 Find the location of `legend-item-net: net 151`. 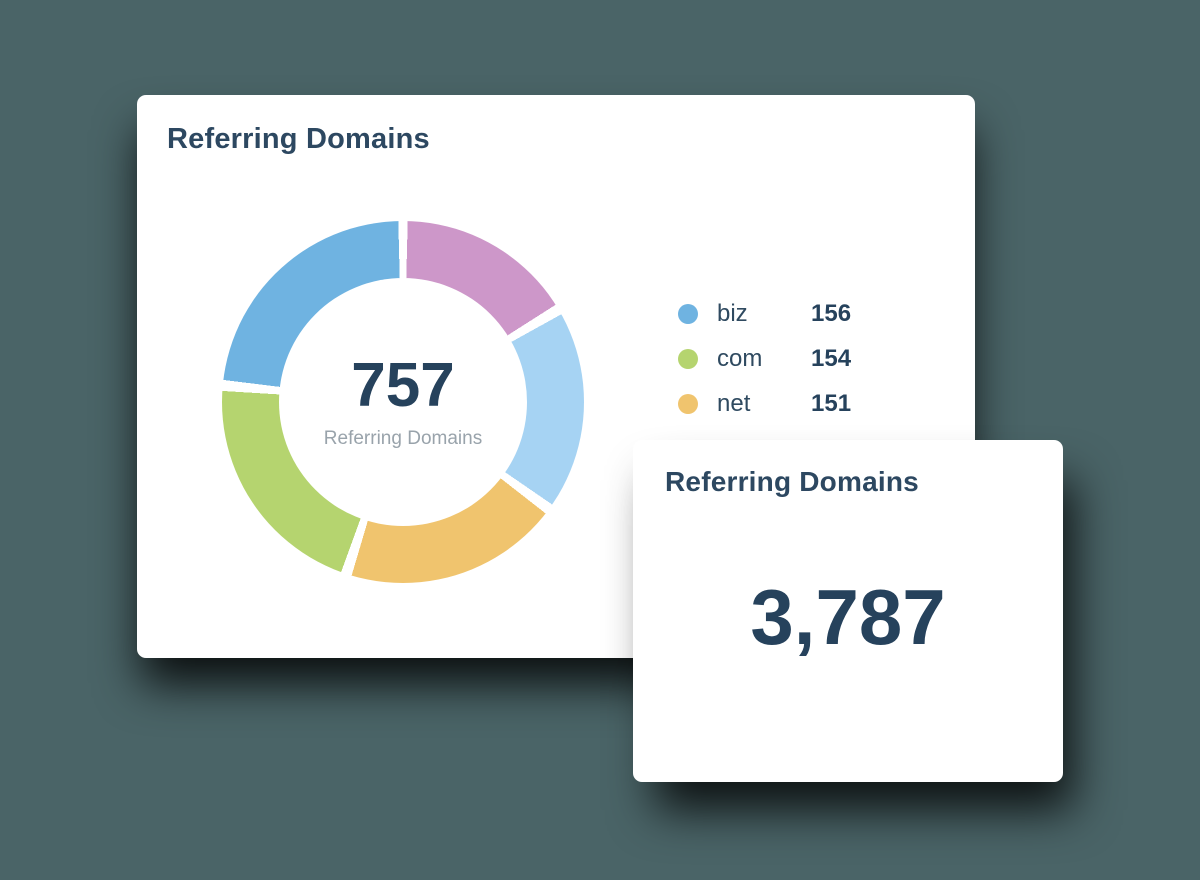

legend-item-net: net 151 is located at coordinates (764, 403).